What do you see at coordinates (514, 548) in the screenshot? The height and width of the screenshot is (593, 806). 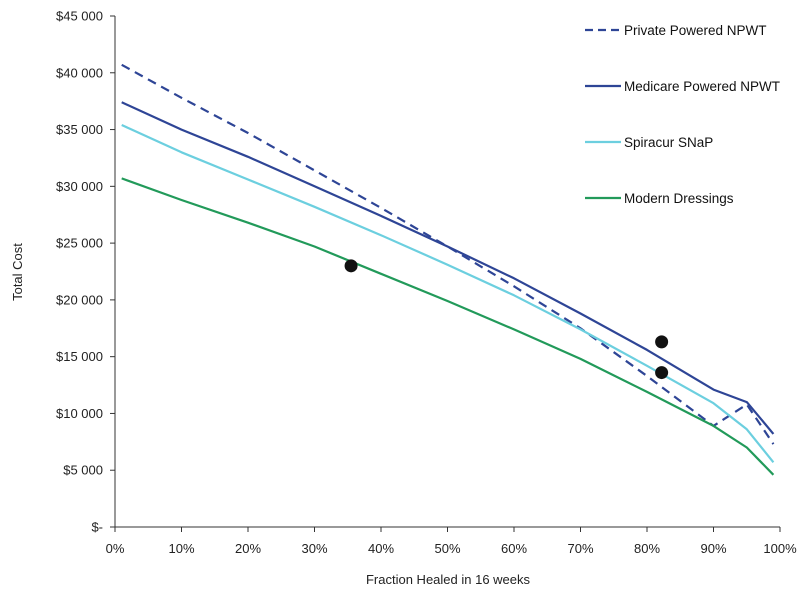 I see `x-tick-label: 60%` at bounding box center [514, 548].